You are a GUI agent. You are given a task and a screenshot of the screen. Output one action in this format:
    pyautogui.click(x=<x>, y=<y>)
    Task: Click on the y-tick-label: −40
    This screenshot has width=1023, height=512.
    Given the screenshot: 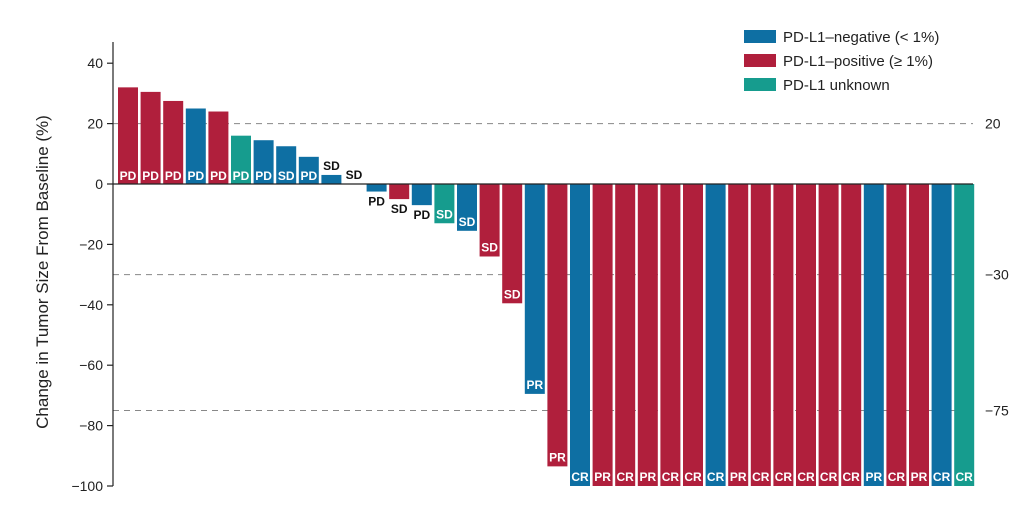 What is the action you would take?
    pyautogui.click(x=91, y=305)
    